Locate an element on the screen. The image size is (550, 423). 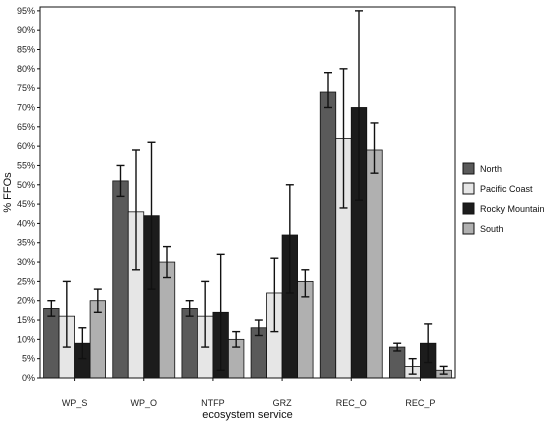
y-tick-label: 60% is located at coordinates (26, 146).